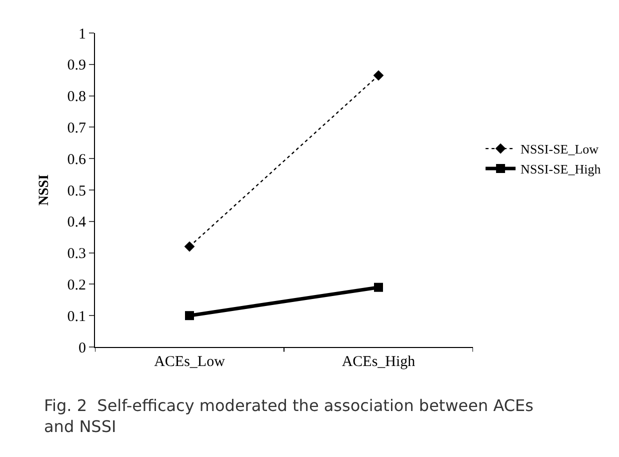 This screenshot has width=619, height=457. Describe the element at coordinates (76, 285) in the screenshot. I see `y-tick-label: 0.2` at that location.